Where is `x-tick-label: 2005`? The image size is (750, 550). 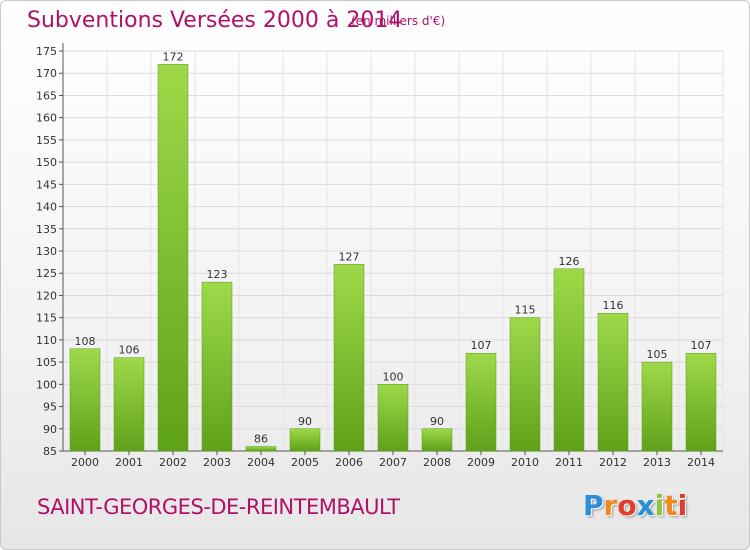
x-tick-label: 2005 is located at coordinates (305, 462).